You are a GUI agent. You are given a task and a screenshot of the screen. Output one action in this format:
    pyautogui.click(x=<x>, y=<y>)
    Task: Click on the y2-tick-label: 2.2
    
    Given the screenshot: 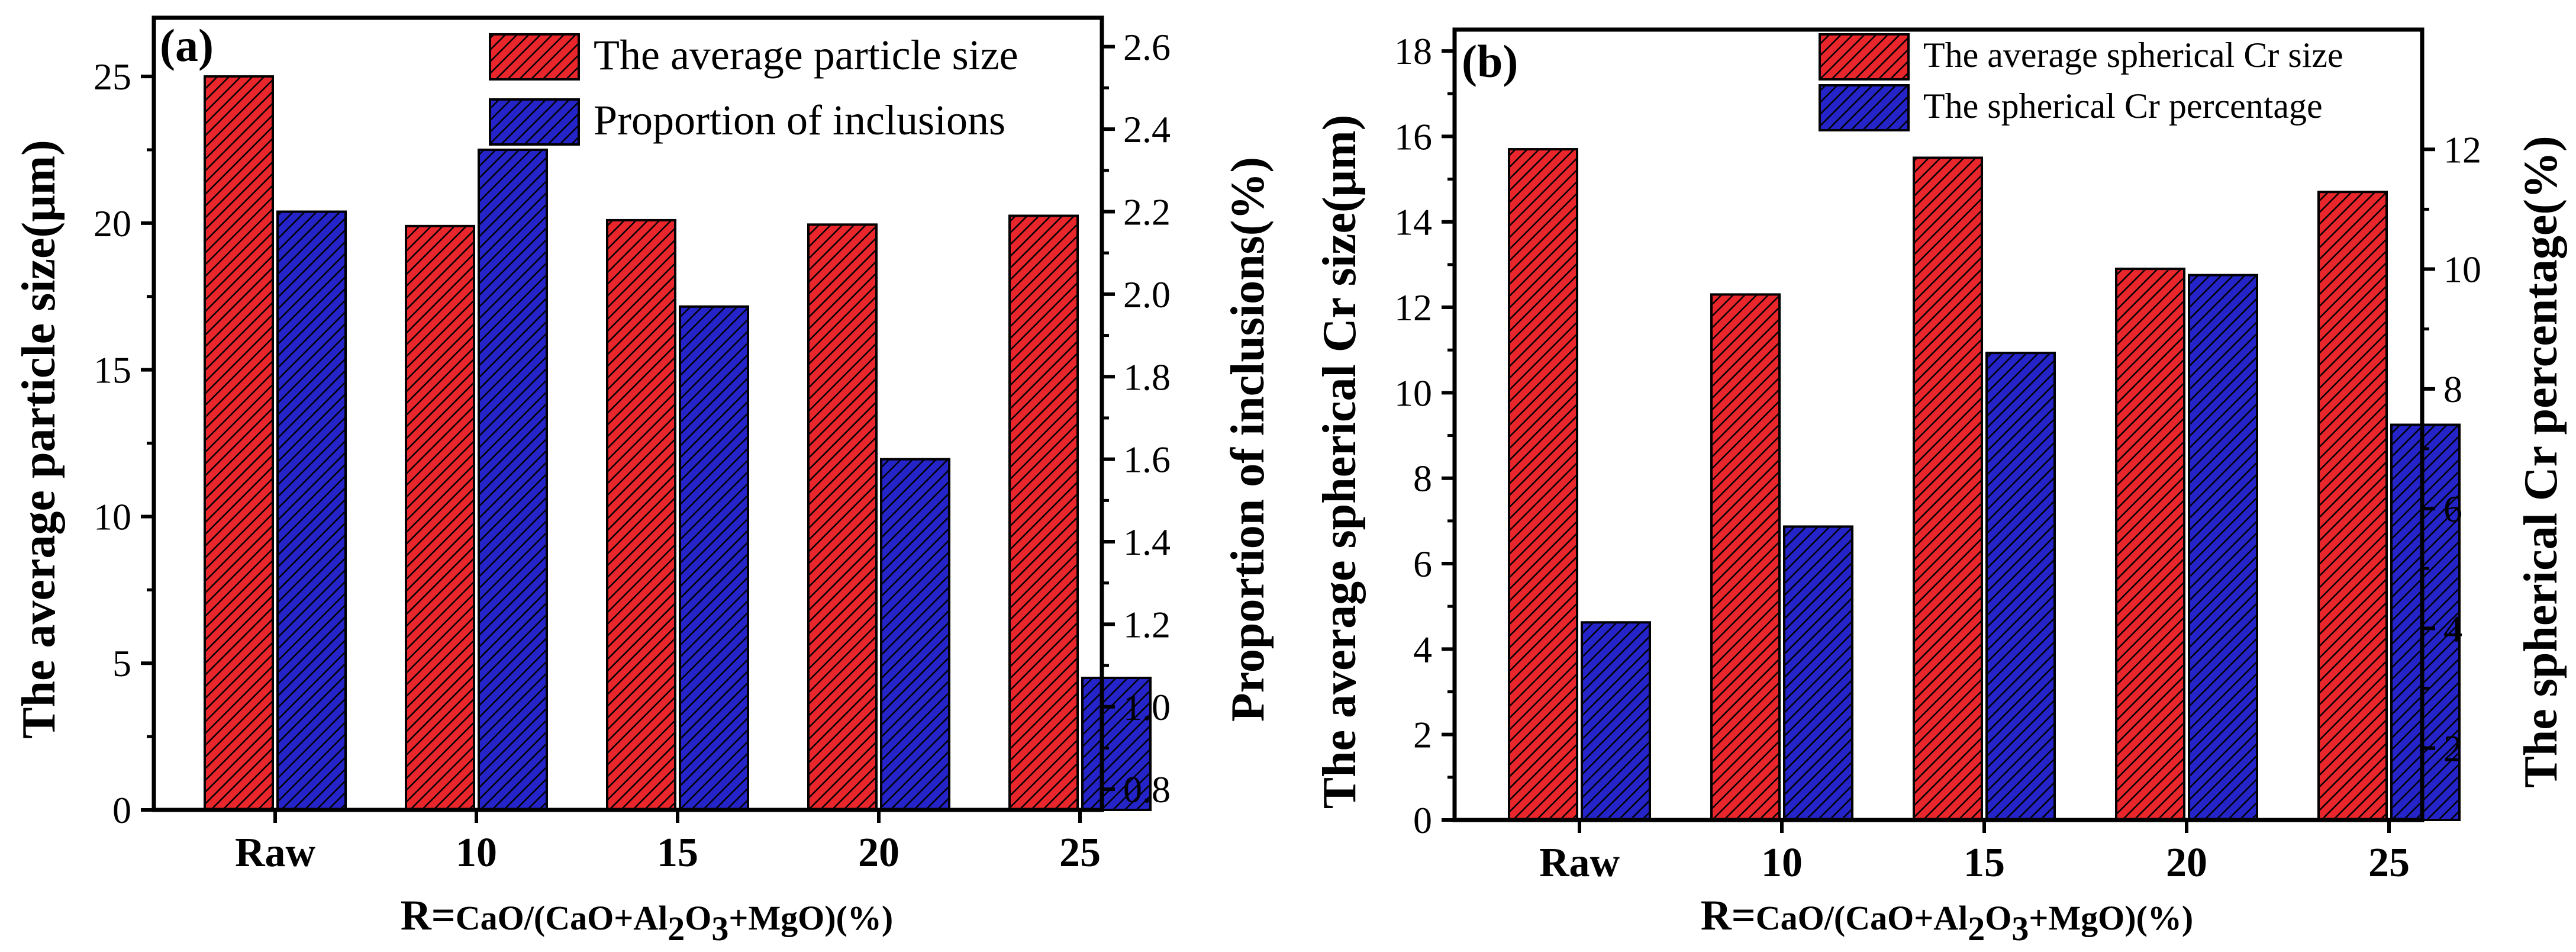 What is the action you would take?
    pyautogui.click(x=1147, y=212)
    